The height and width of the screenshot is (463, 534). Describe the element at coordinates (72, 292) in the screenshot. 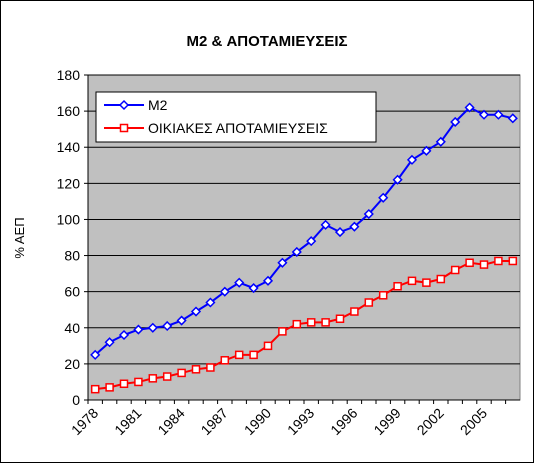

I see `y-tick-label: 60` at that location.